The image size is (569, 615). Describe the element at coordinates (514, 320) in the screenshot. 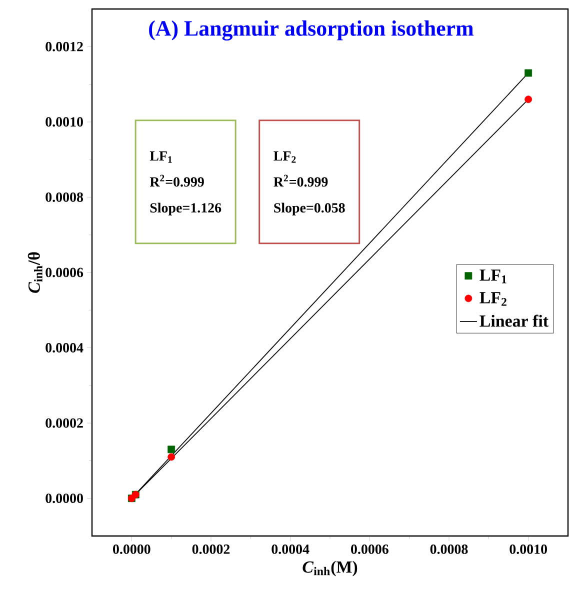

I see `legend-label: Linear fit` at that location.